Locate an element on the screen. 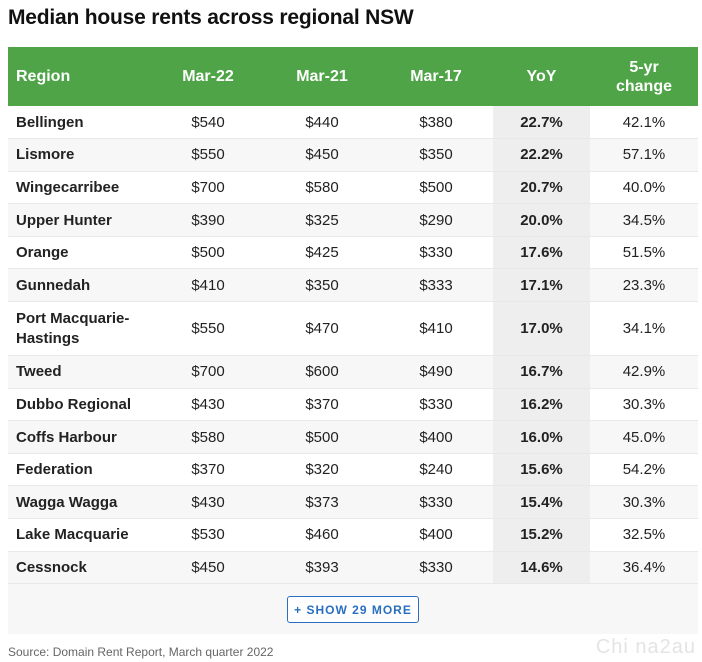 This screenshot has height=662, width=702. table-row: Lismore $550 $450 $350 22.2% 57.1% is located at coordinates (353, 155).